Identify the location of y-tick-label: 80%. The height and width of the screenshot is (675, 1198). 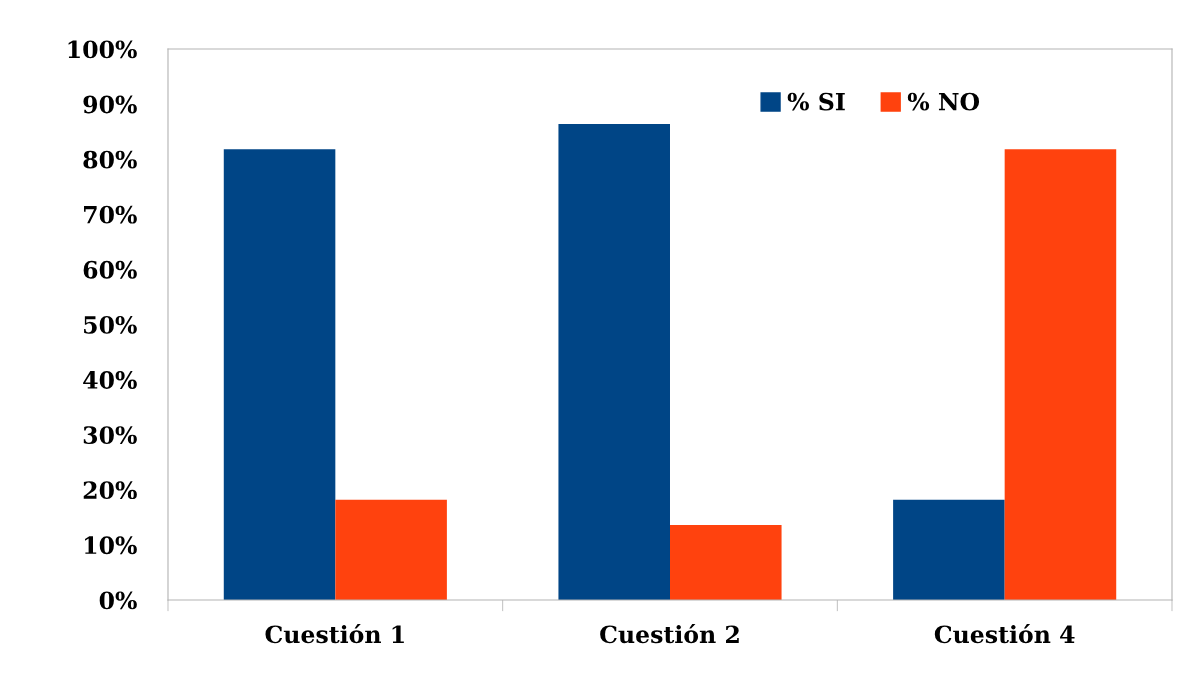
(110, 159).